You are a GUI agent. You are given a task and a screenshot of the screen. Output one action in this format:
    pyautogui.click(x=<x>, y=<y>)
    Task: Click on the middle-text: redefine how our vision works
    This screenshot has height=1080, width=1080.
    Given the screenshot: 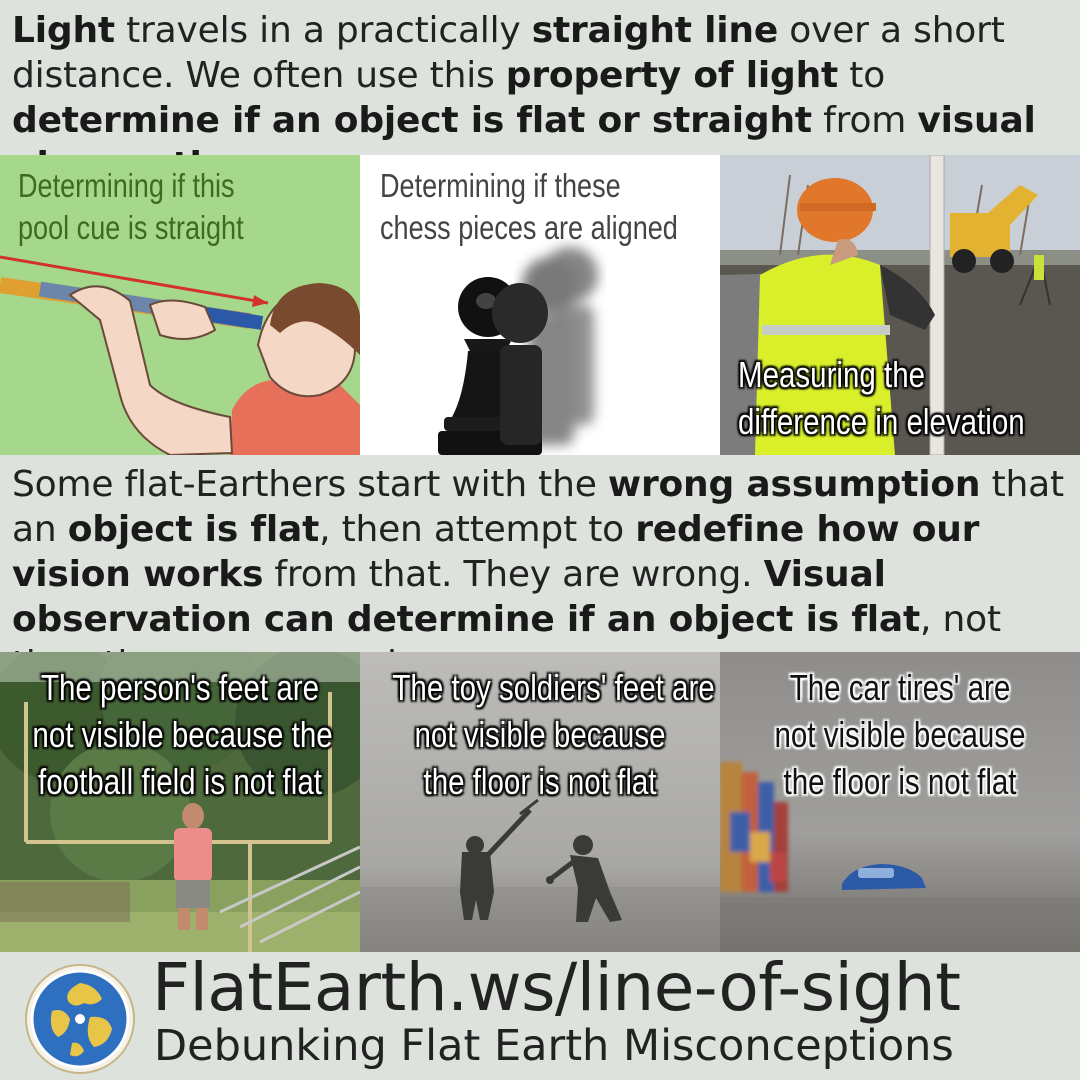 What is the action you would take?
    pyautogui.click(x=496, y=552)
    